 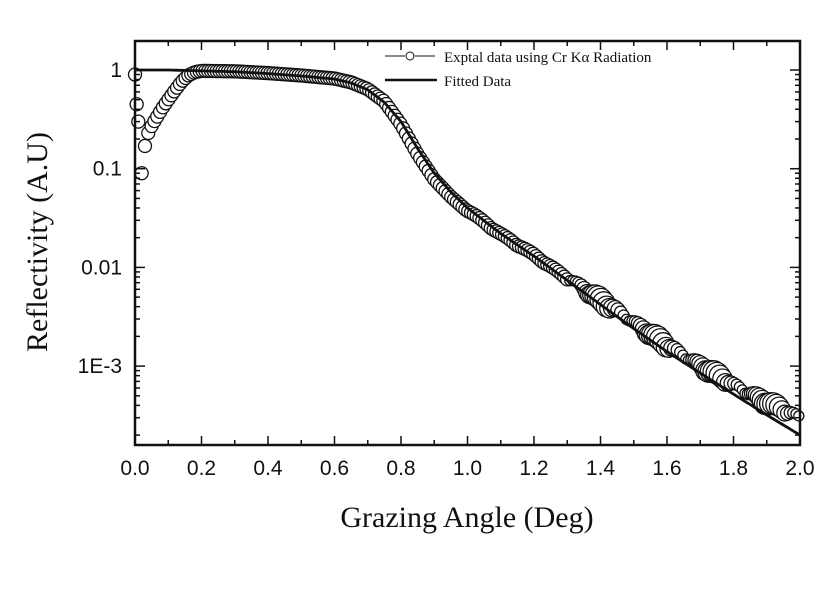 I want to click on x-tick-label: 0.4, so click(x=268, y=468).